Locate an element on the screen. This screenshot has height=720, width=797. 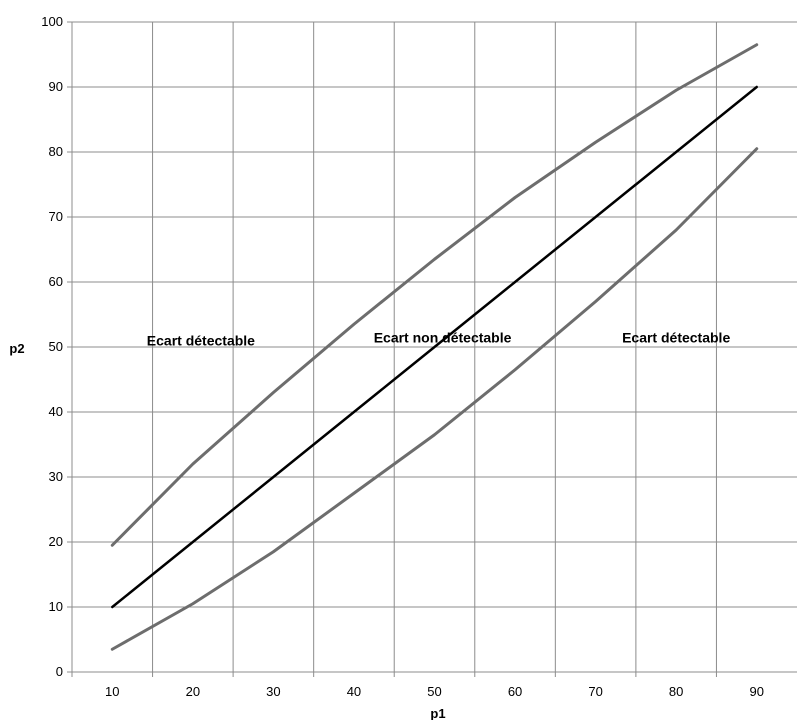
y-tick-label: 0 is located at coordinates (59, 671).